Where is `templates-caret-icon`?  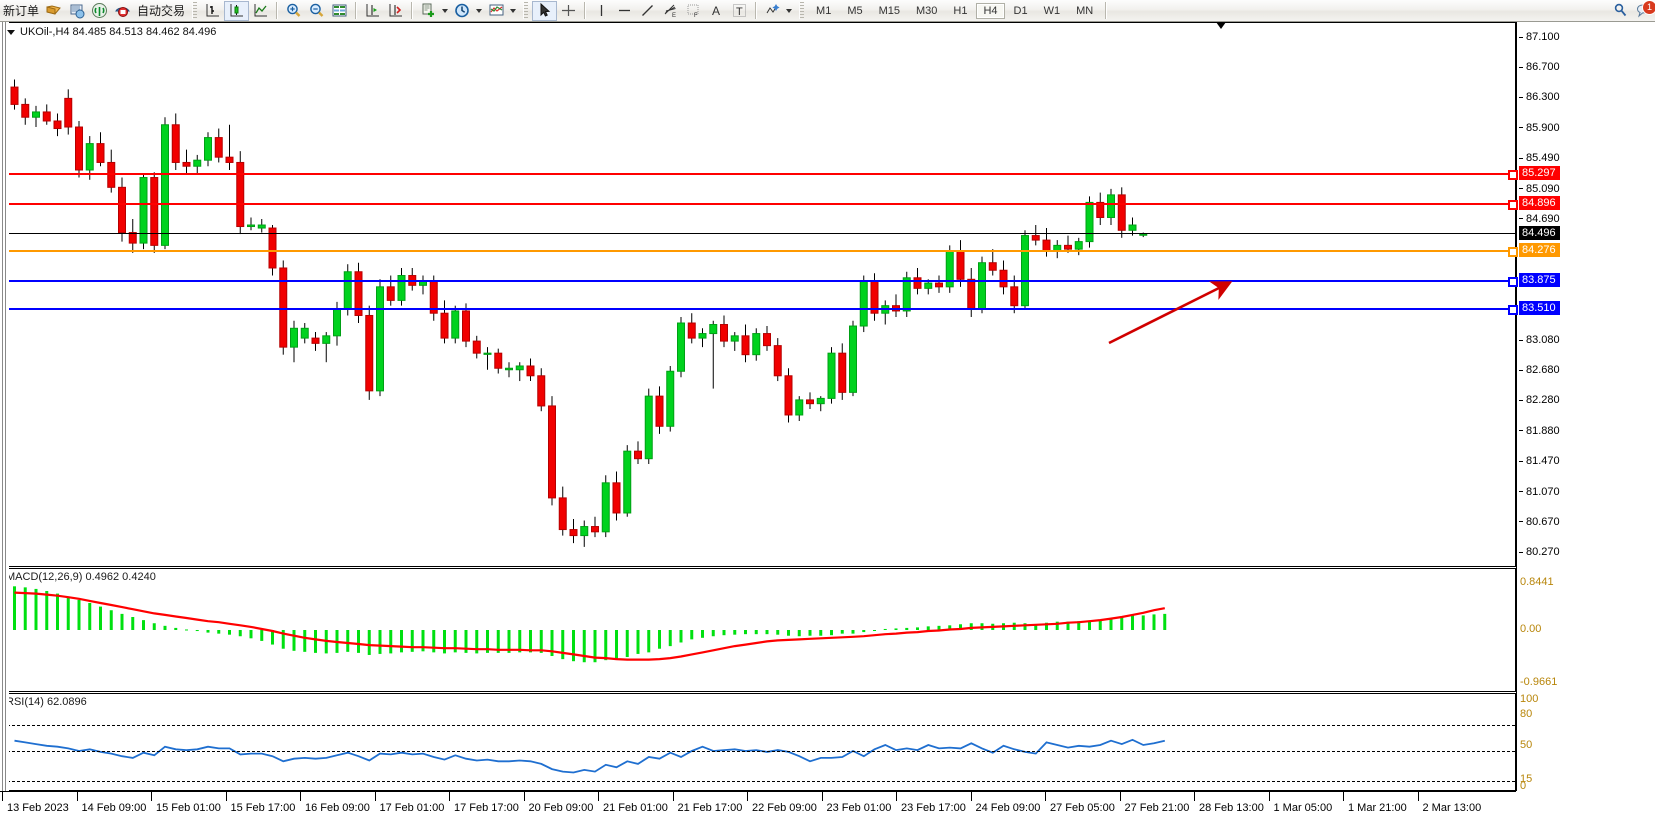 templates-caret-icon is located at coordinates (513, 10).